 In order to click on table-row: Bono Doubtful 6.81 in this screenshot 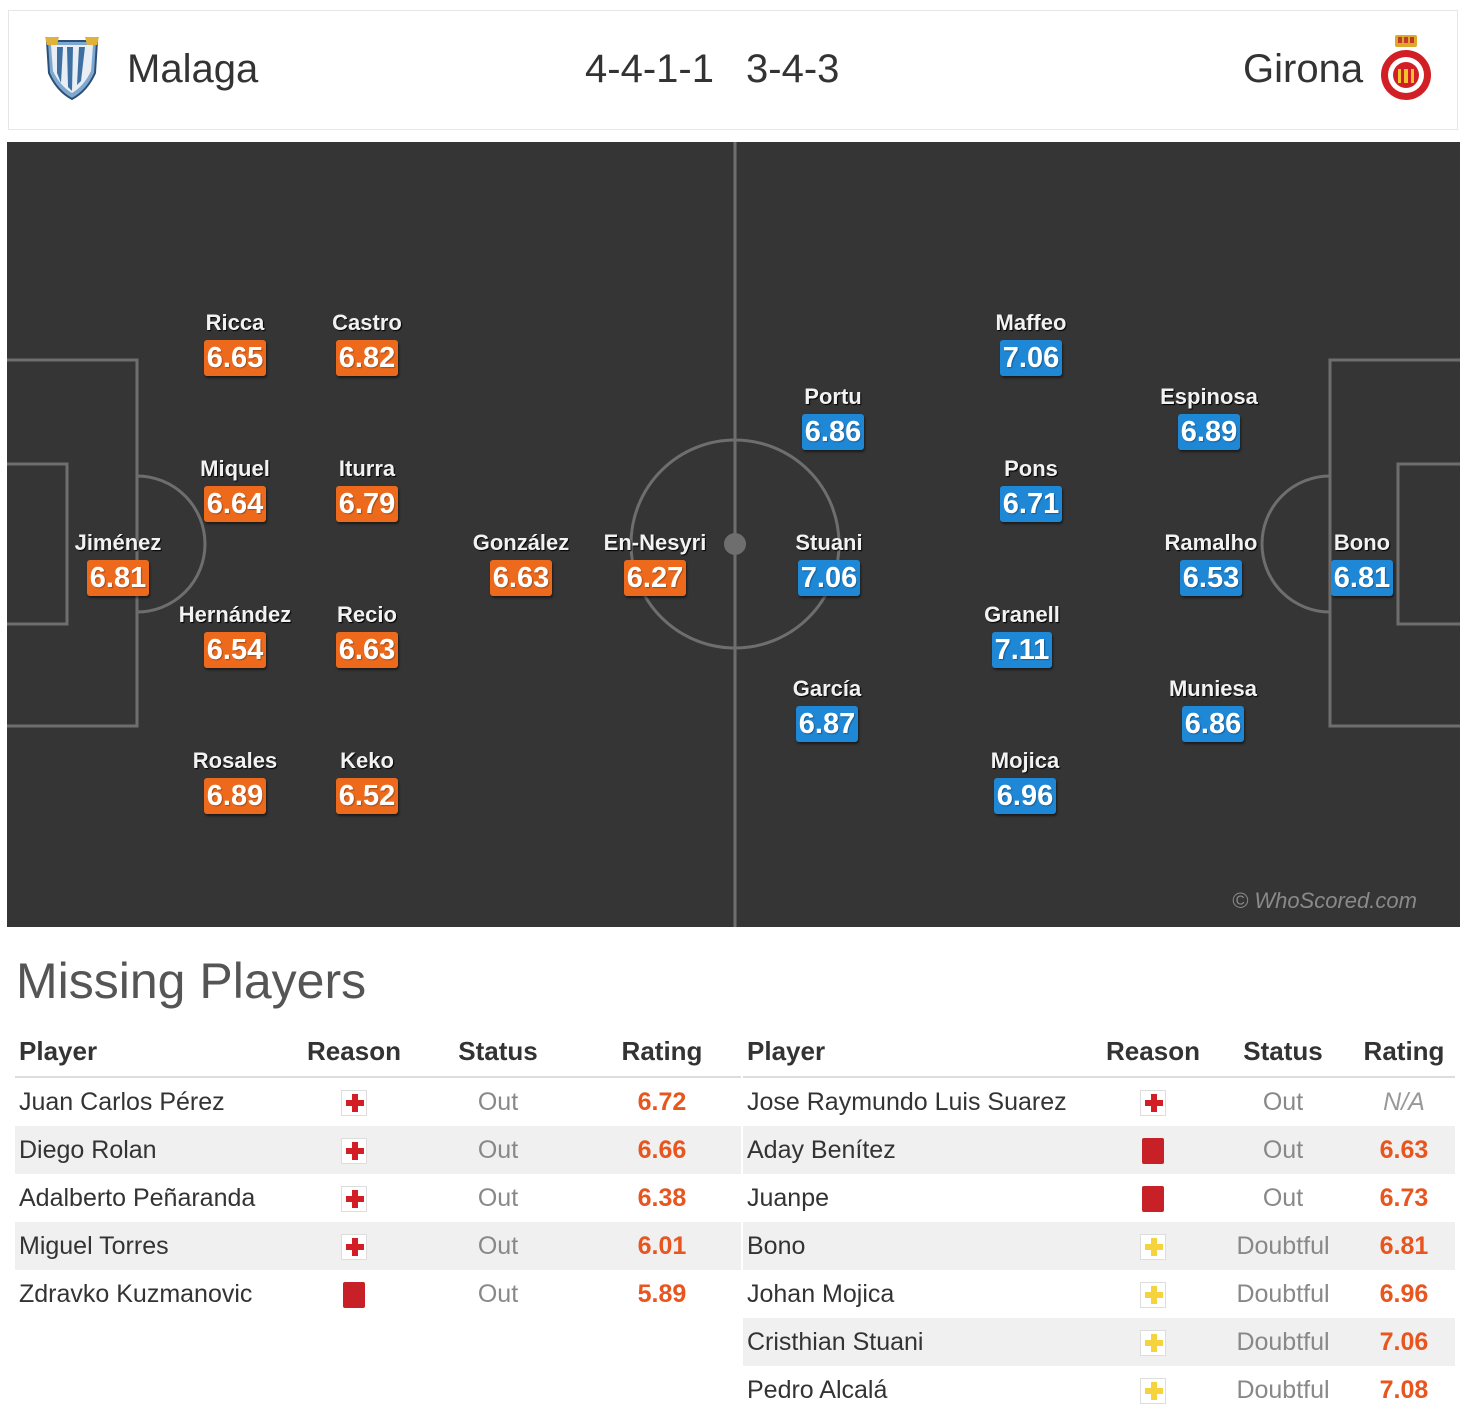, I will do `click(1099, 1246)`.